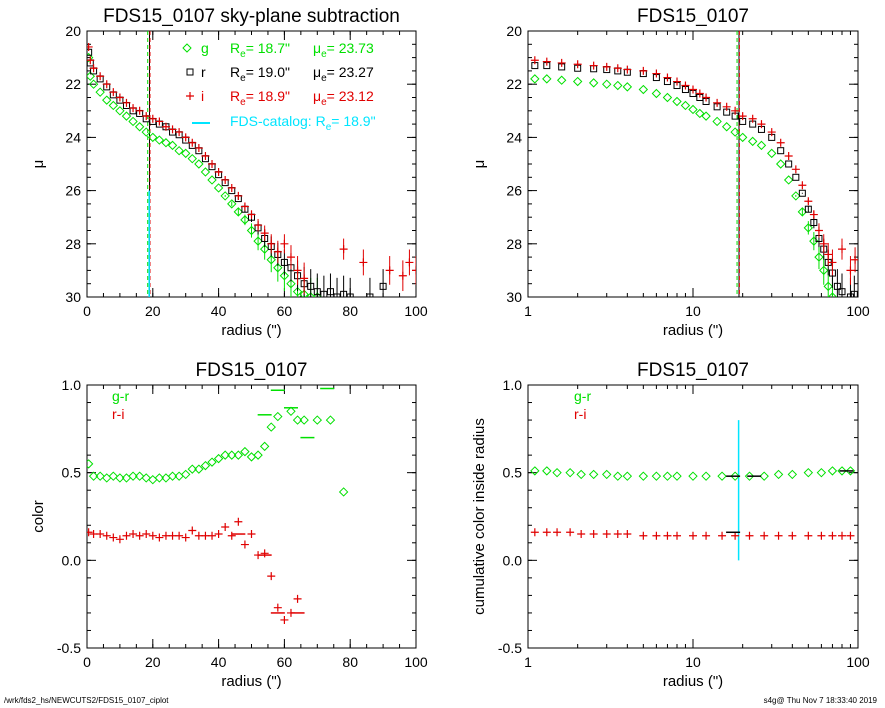 The height and width of the screenshot is (708, 885). I want to click on x-tick-label: 40, so click(219, 662).